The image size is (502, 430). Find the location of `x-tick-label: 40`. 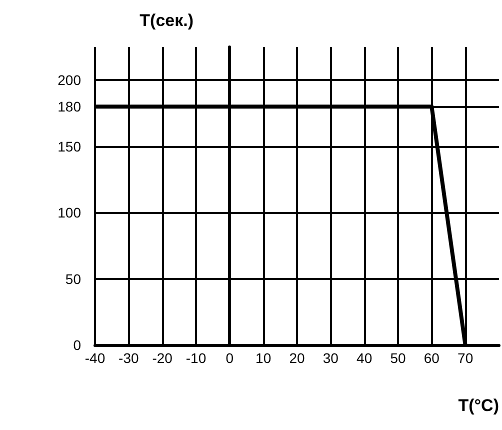

x-tick-label: 40 is located at coordinates (364, 358).